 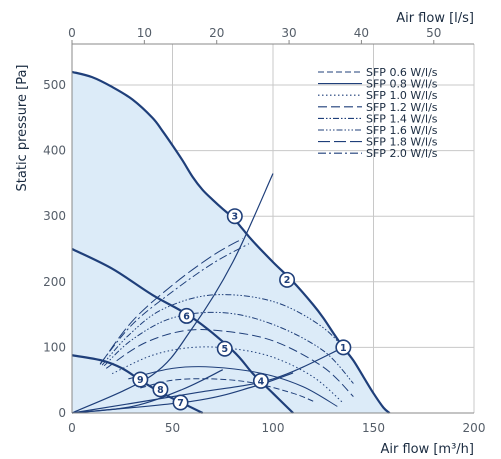 What do you see at coordinates (435, 18) in the screenshot?
I see `x2-axis-title: Air flow [l/s]` at bounding box center [435, 18].